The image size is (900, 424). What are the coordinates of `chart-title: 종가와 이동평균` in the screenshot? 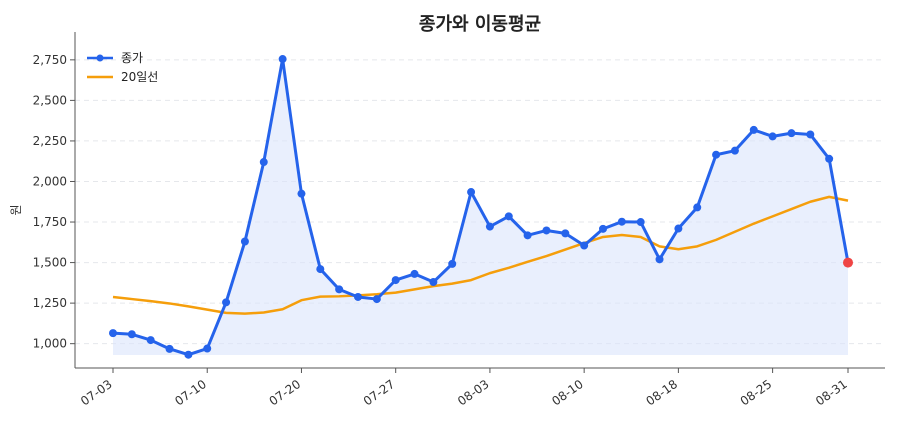 It's located at (480, 24).